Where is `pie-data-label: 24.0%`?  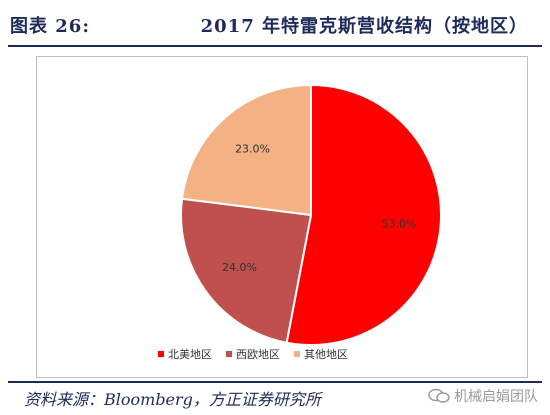 pie-data-label: 24.0% is located at coordinates (239, 267).